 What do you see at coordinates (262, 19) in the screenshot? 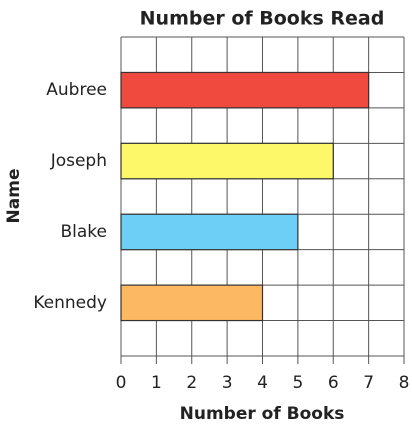
I see `chart-title: Number of Books Read` at bounding box center [262, 19].